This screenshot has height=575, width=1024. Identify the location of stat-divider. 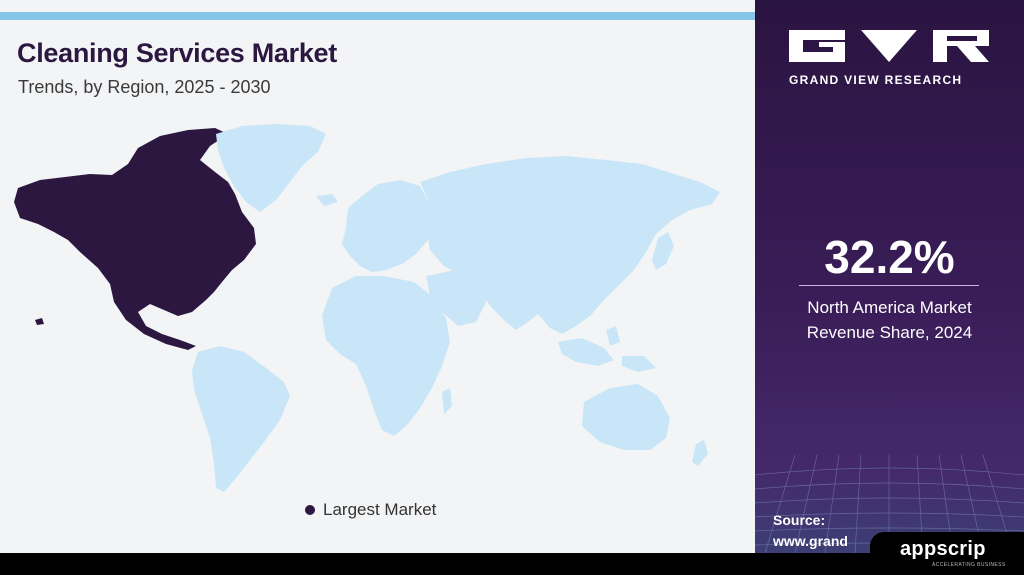
(889, 285).